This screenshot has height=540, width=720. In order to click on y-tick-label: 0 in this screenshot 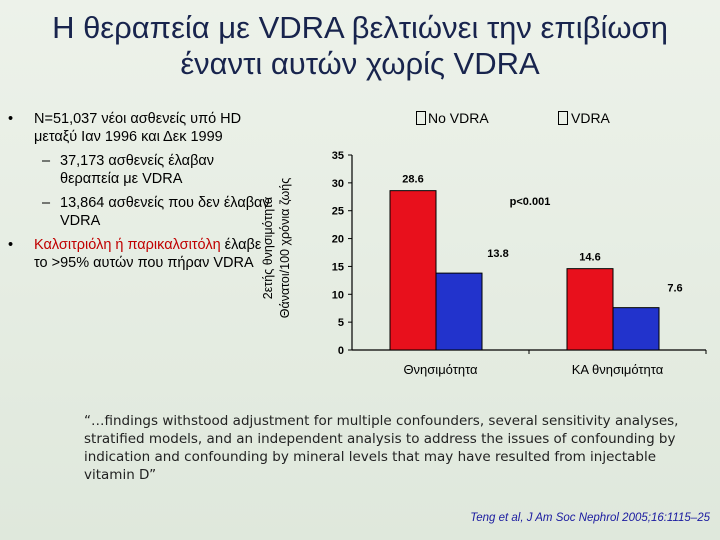, I will do `click(341, 351)`.